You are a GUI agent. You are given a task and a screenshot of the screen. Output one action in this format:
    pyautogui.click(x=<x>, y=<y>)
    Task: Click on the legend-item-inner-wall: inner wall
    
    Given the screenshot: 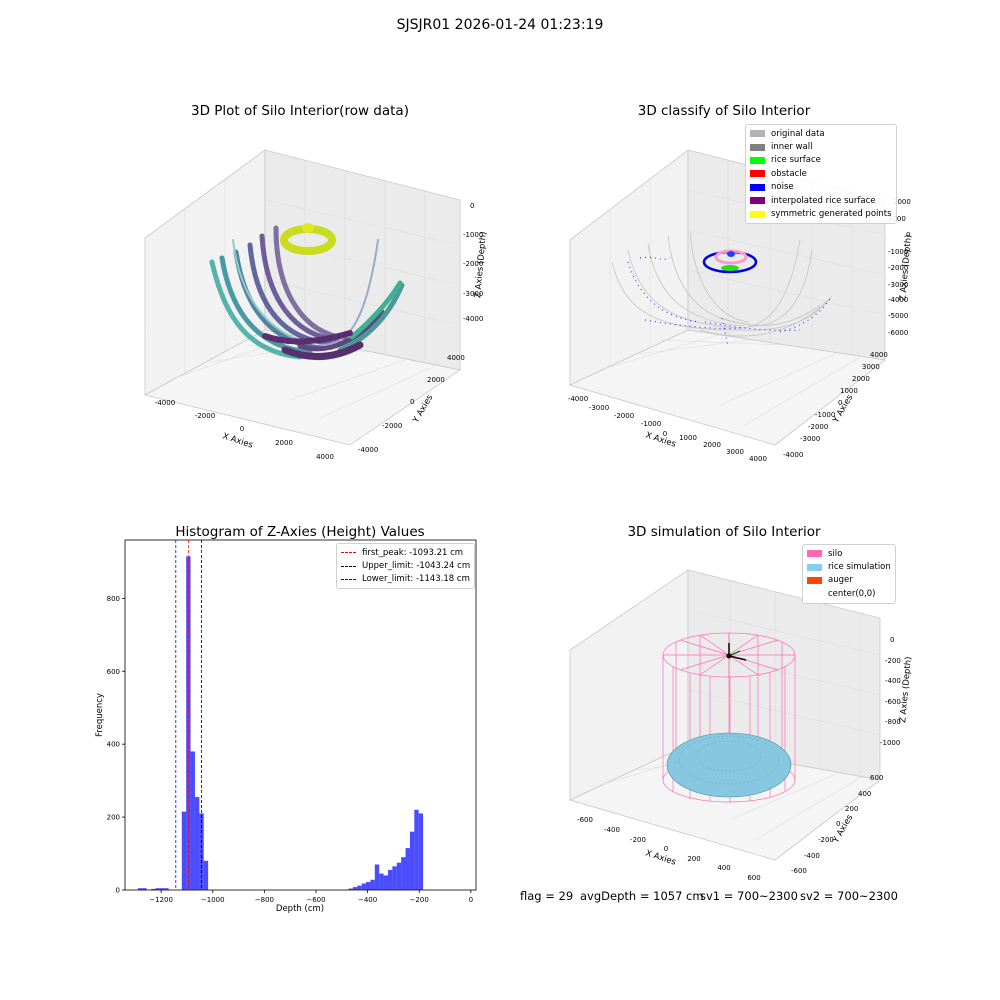 What is the action you would take?
    pyautogui.click(x=821, y=146)
    